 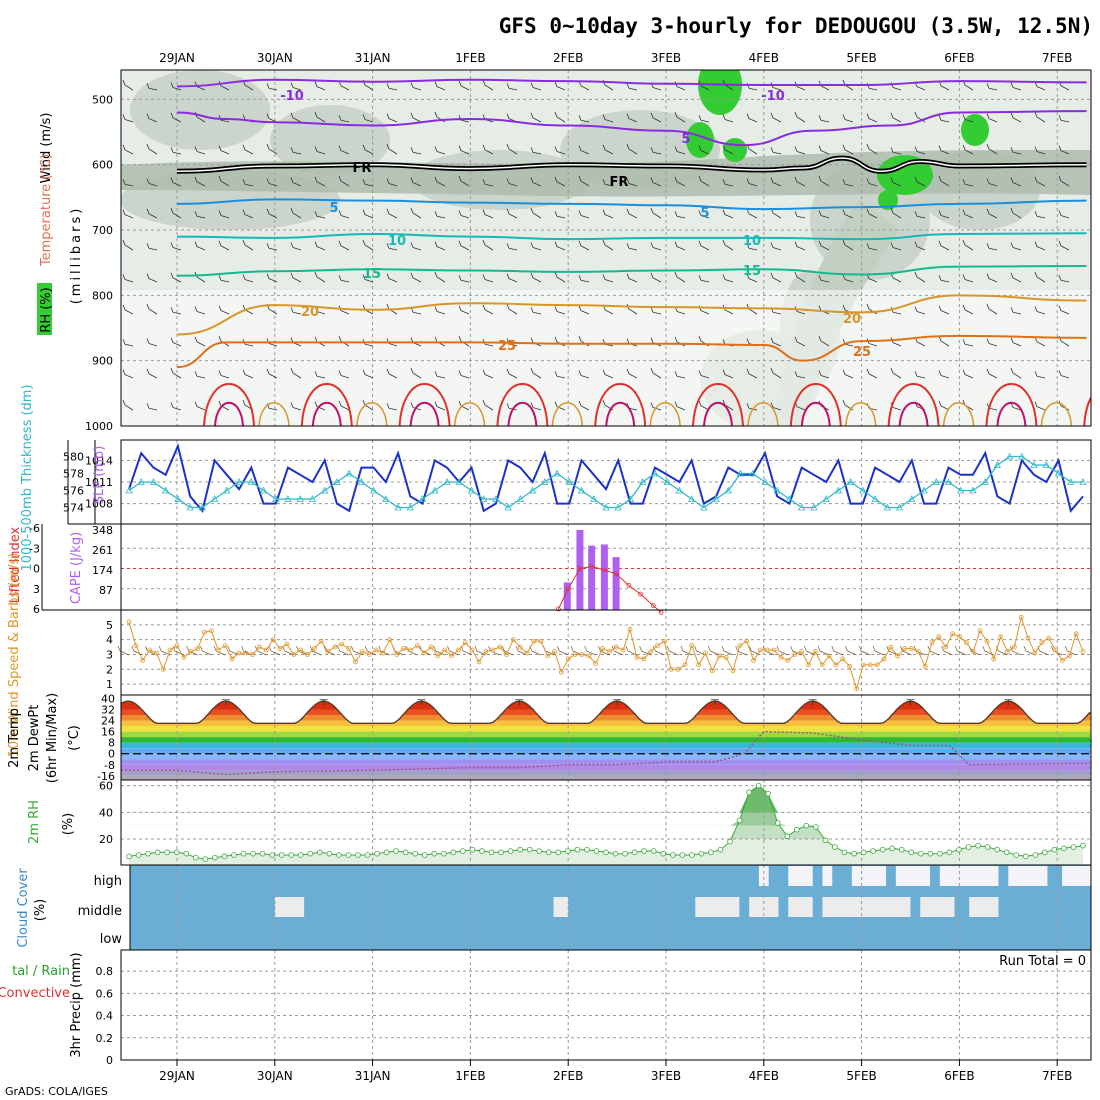 What do you see at coordinates (764, 58) in the screenshot?
I see `top-date-label: 4FEB` at bounding box center [764, 58].